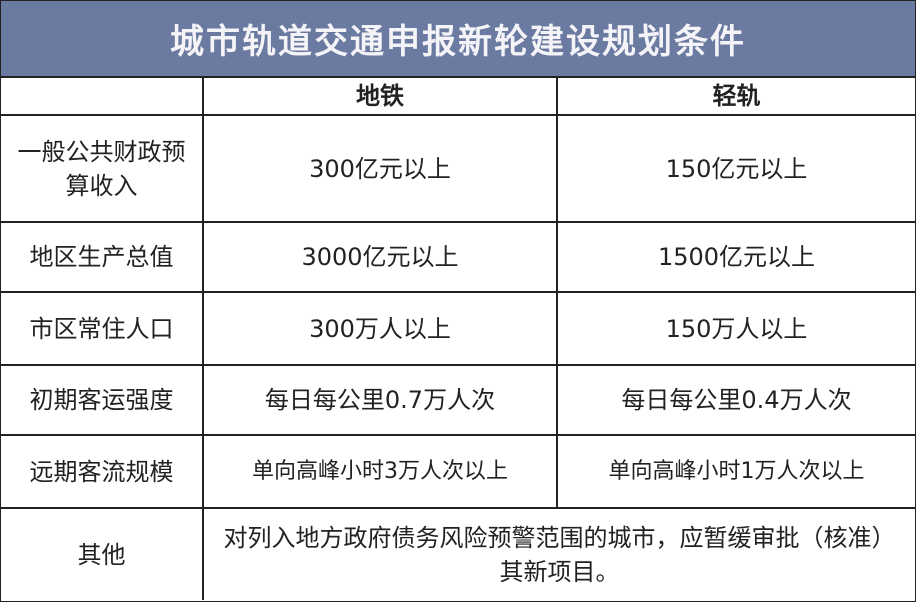  Describe the element at coordinates (735, 328) in the screenshot. I see `light-rail-value: 150万人以上` at that location.